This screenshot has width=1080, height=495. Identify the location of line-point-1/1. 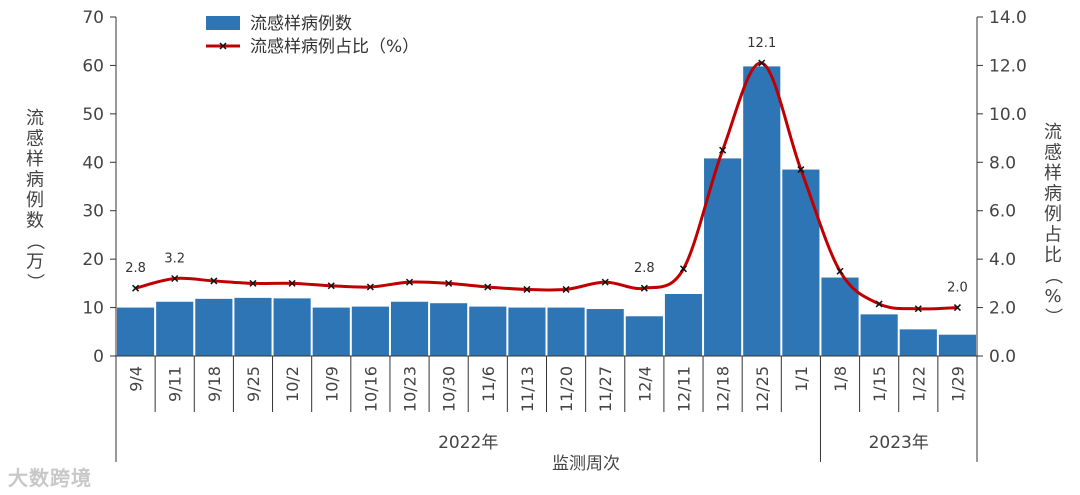
(801, 170).